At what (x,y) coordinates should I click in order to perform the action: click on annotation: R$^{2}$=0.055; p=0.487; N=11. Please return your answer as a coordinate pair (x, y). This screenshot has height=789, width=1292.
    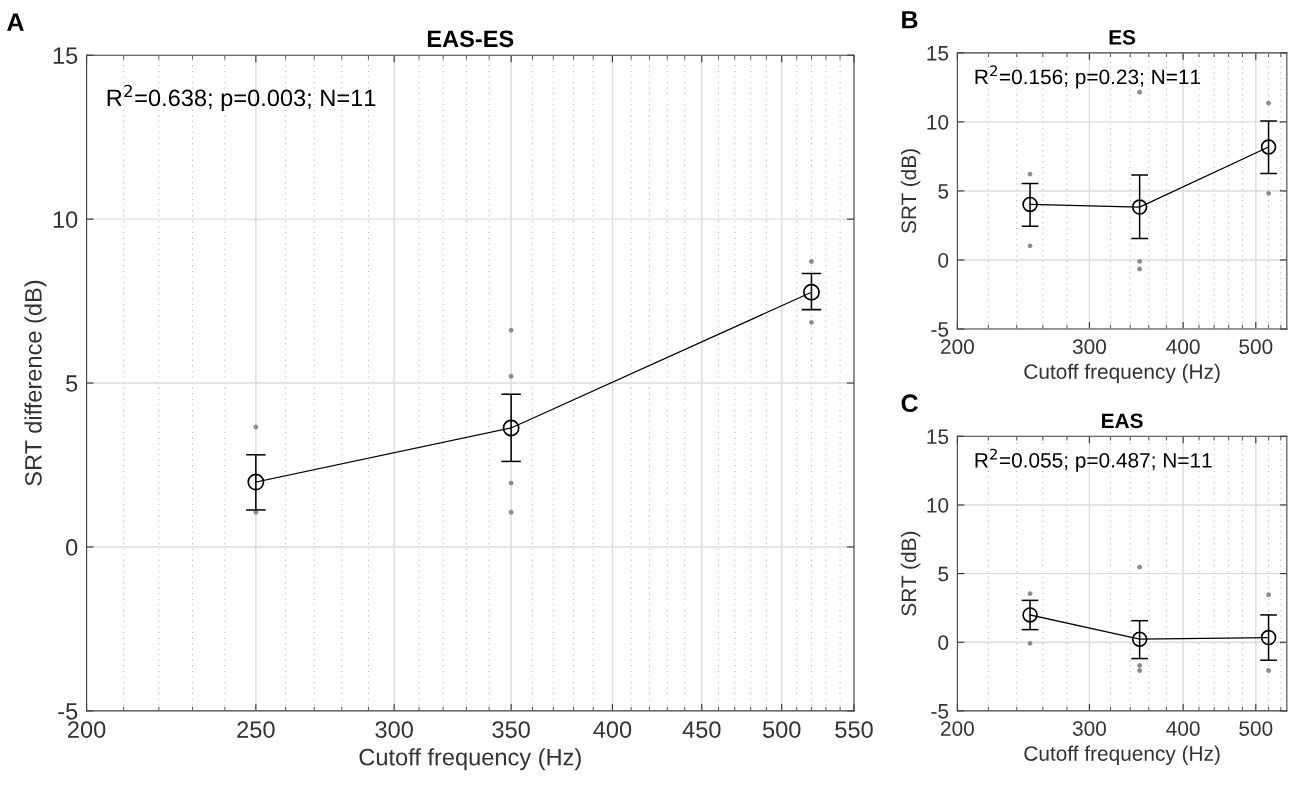
    Looking at the image, I should click on (1093, 460).